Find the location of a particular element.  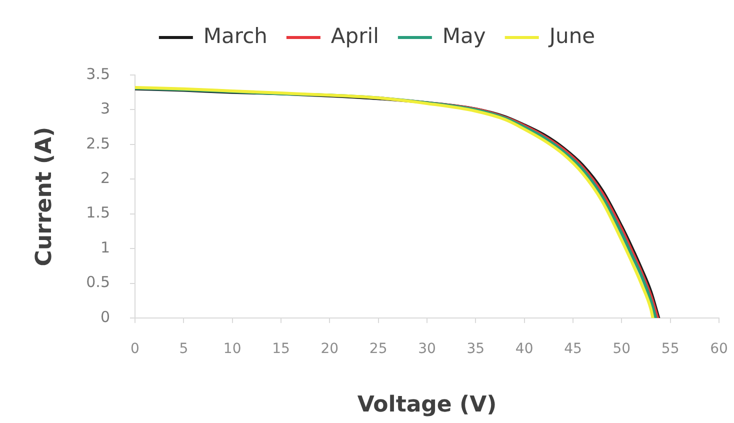

legend-label: June is located at coordinates (571, 36).